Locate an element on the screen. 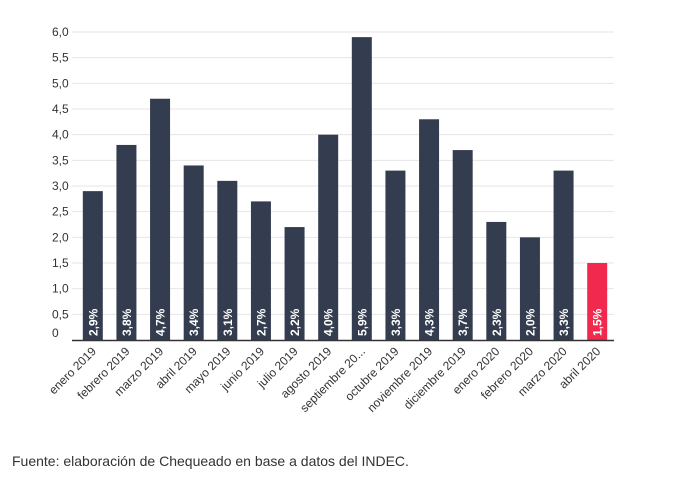  y-tick-label: 6,0 is located at coordinates (60, 32).